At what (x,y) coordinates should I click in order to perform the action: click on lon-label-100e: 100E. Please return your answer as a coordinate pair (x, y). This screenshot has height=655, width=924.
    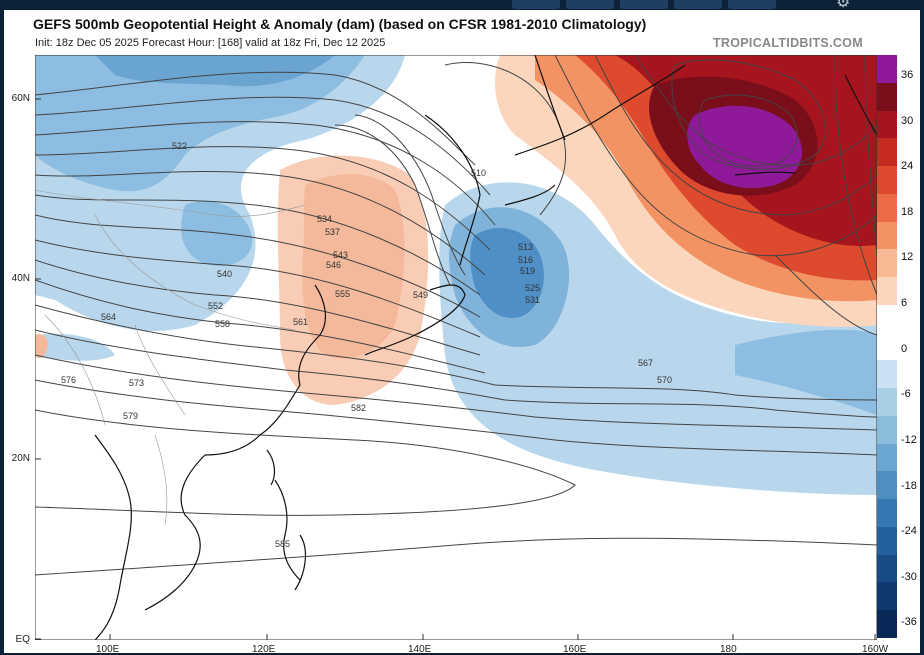
    Looking at the image, I should click on (108, 649).